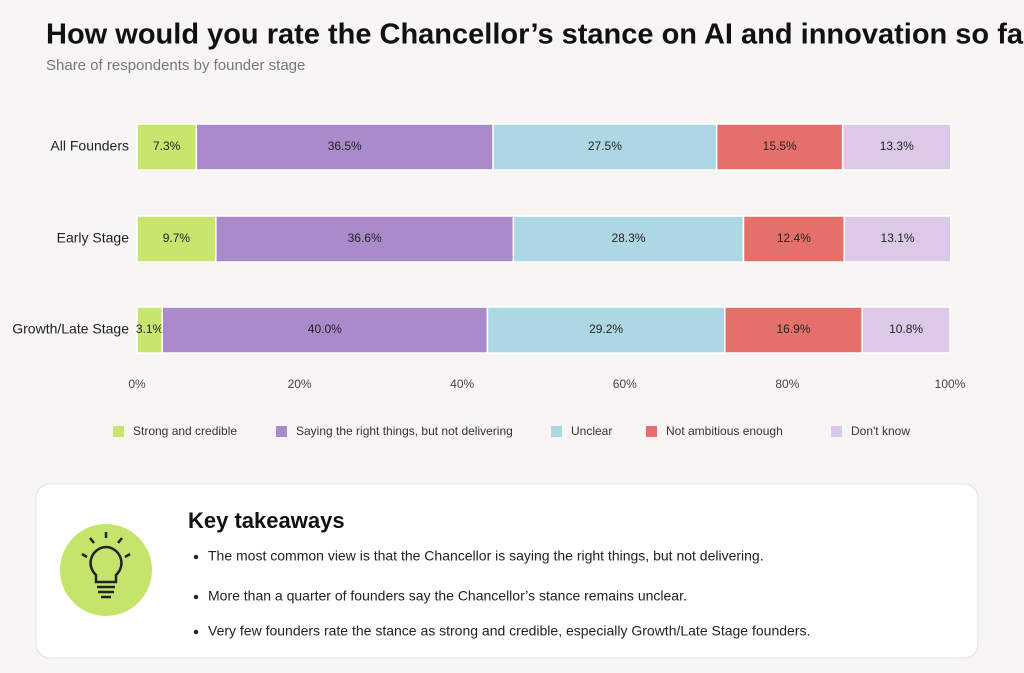 This screenshot has width=1024, height=673. I want to click on value-label: 13.3%, so click(897, 146).